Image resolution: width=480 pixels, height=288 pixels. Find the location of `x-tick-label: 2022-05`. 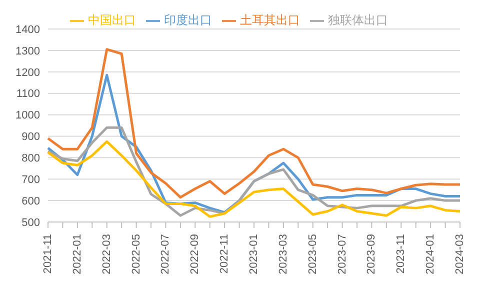

x-tick-label: 2022-05 is located at coordinates (136, 254).